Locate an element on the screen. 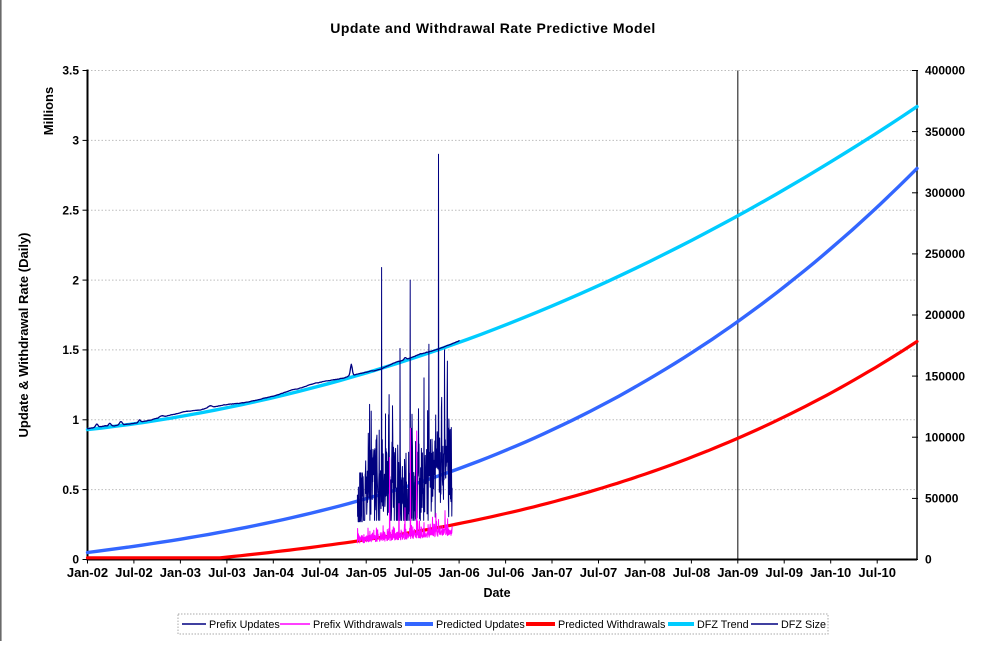 Image resolution: width=985 pixels, height=648 pixels. svg-text: 350000 is located at coordinates (945, 132).